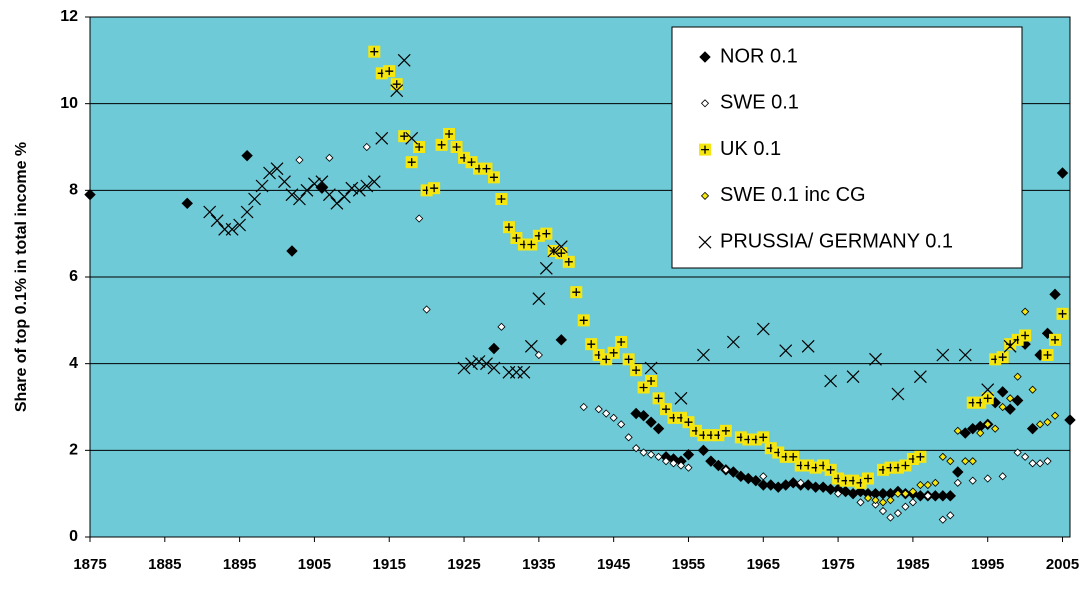 This screenshot has height=589, width=1087. What do you see at coordinates (73, 536) in the screenshot?
I see `y-tick-label: 0` at bounding box center [73, 536].